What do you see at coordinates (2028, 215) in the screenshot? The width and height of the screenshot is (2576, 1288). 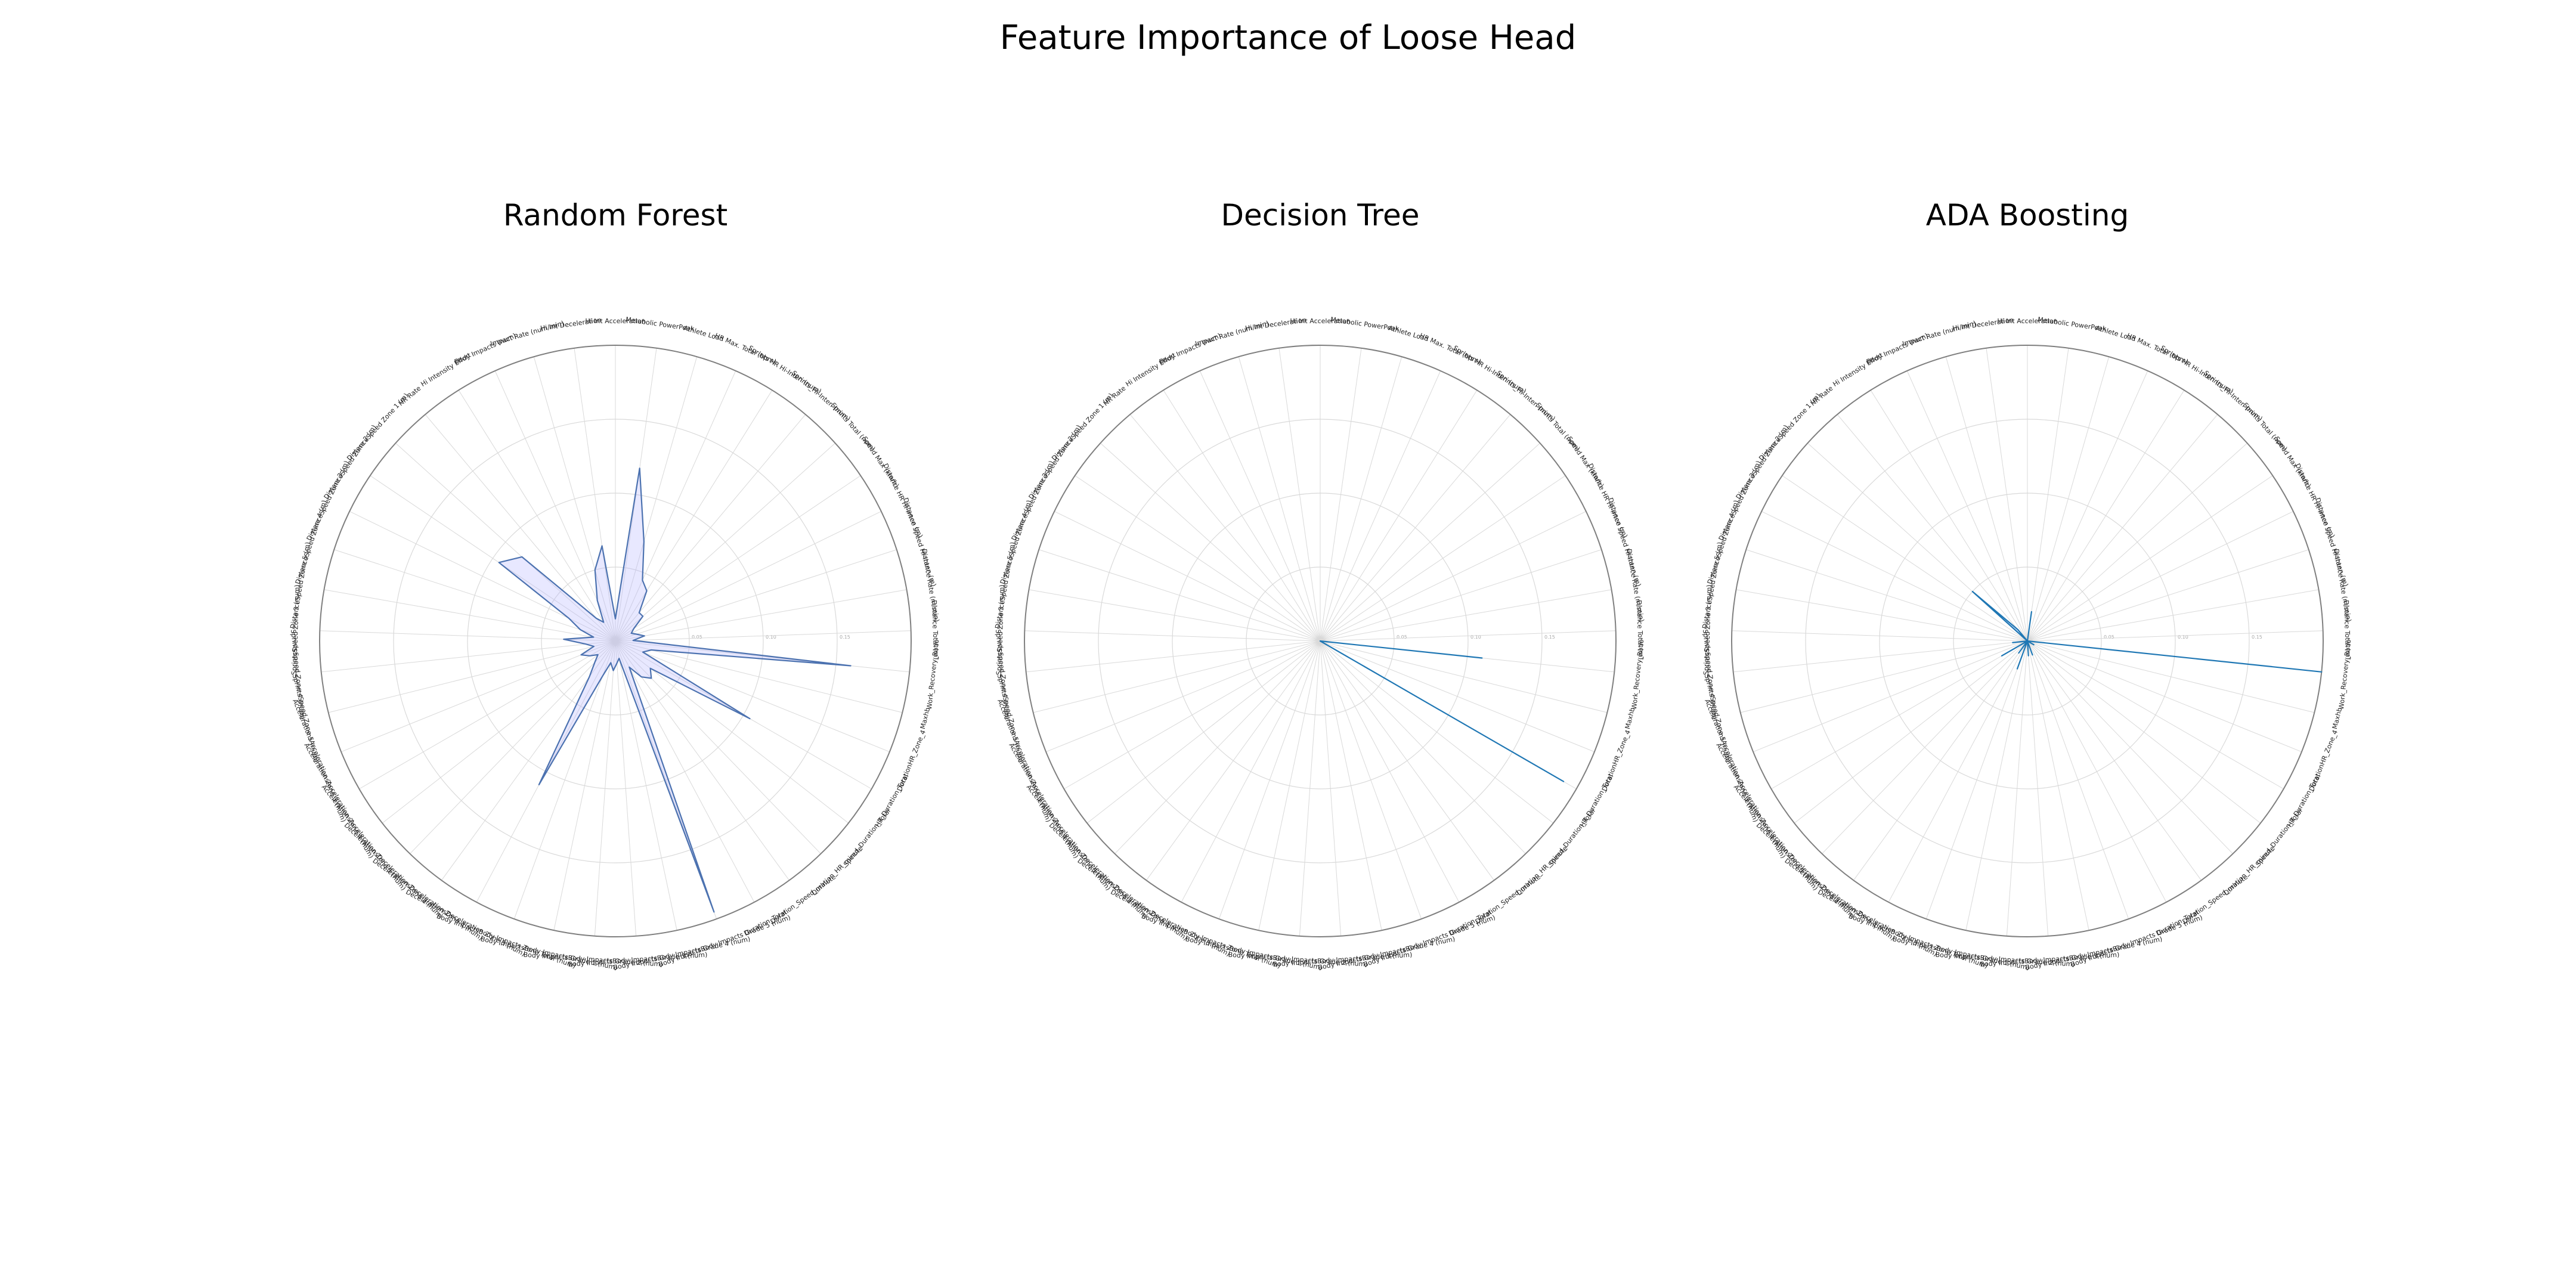 I see `chart-title: ADA Boosting` at bounding box center [2028, 215].